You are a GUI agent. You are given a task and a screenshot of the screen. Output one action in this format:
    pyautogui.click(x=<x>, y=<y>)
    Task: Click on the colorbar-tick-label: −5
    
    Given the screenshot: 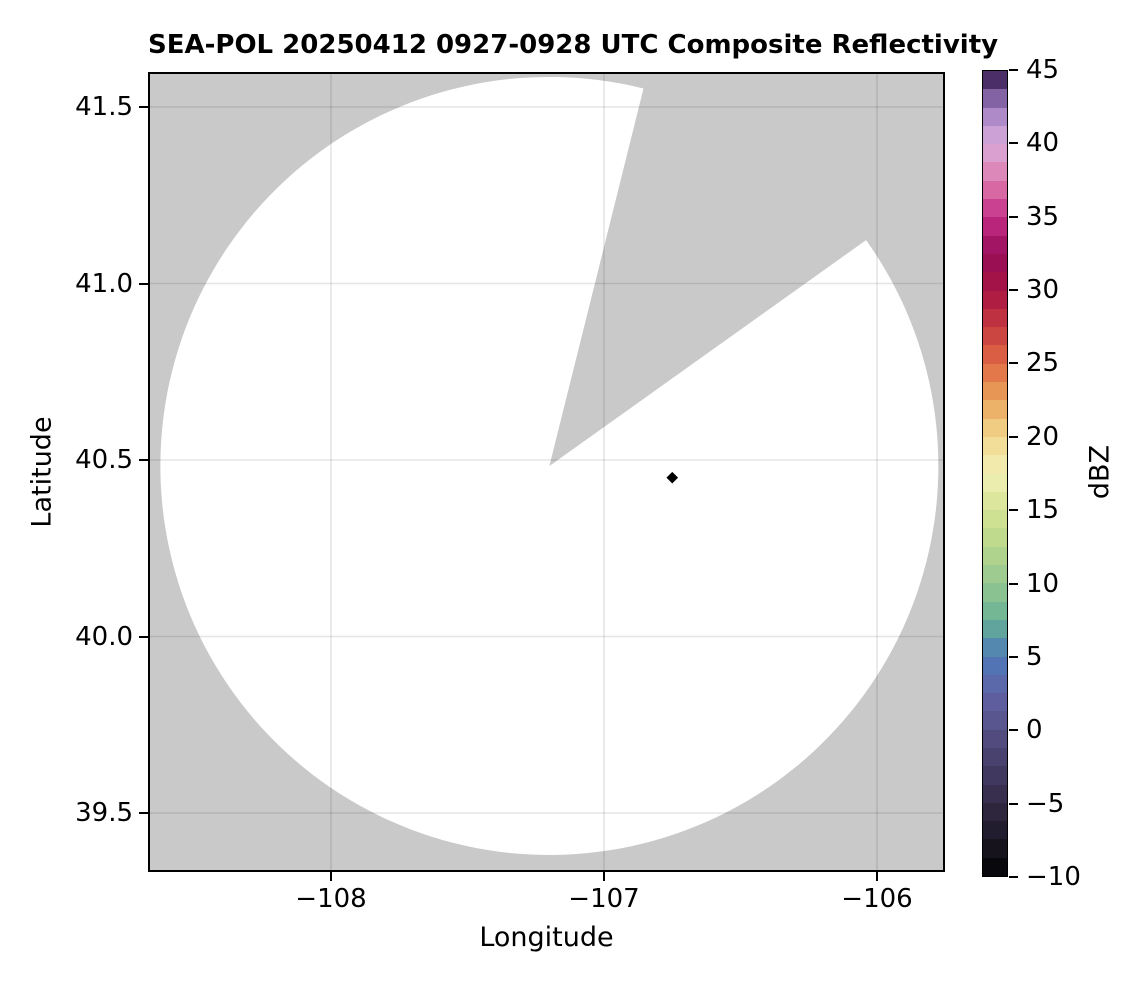 What is the action you would take?
    pyautogui.click(x=1045, y=803)
    